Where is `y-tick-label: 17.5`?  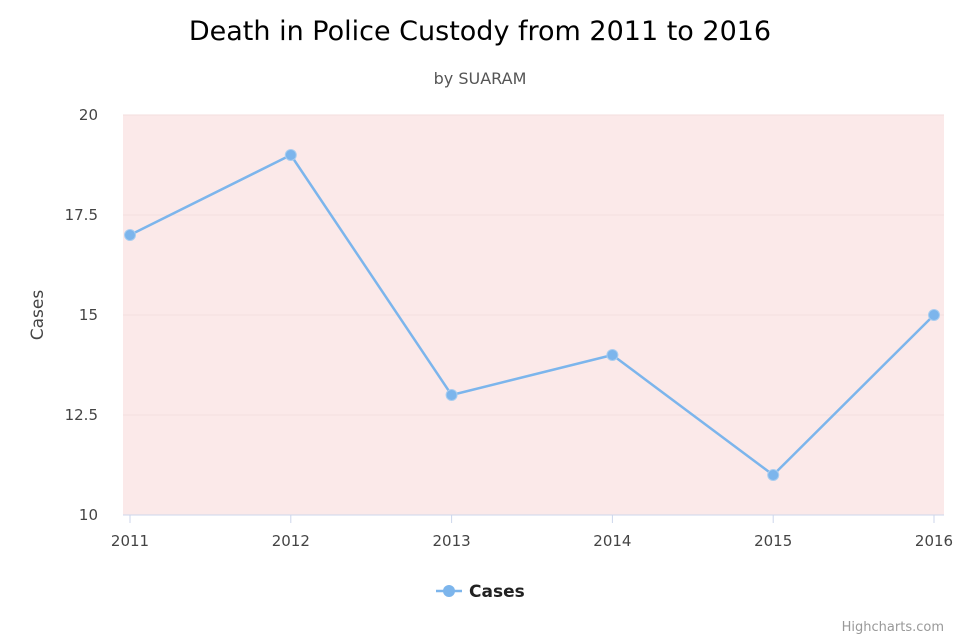 y-tick-label: 17.5 is located at coordinates (81, 215).